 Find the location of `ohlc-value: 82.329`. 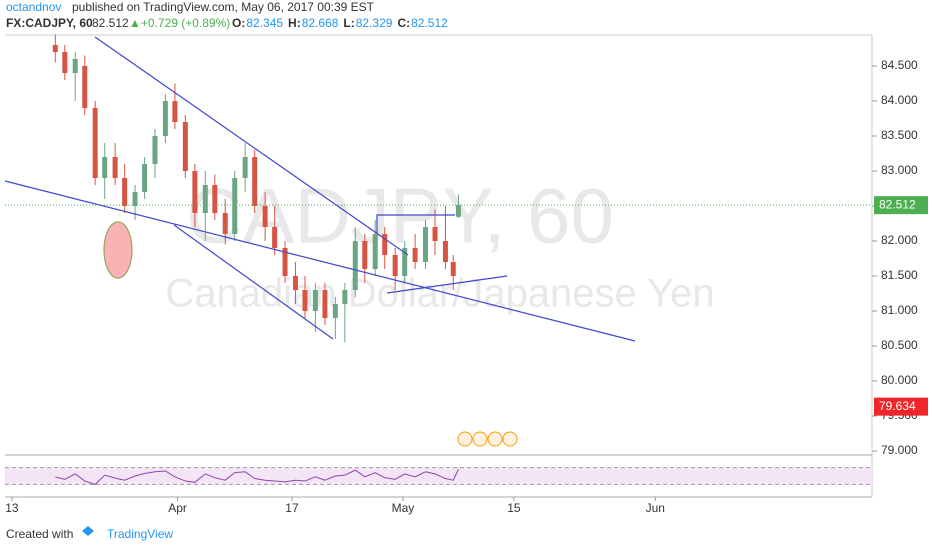

ohlc-value: 82.329 is located at coordinates (374, 23).